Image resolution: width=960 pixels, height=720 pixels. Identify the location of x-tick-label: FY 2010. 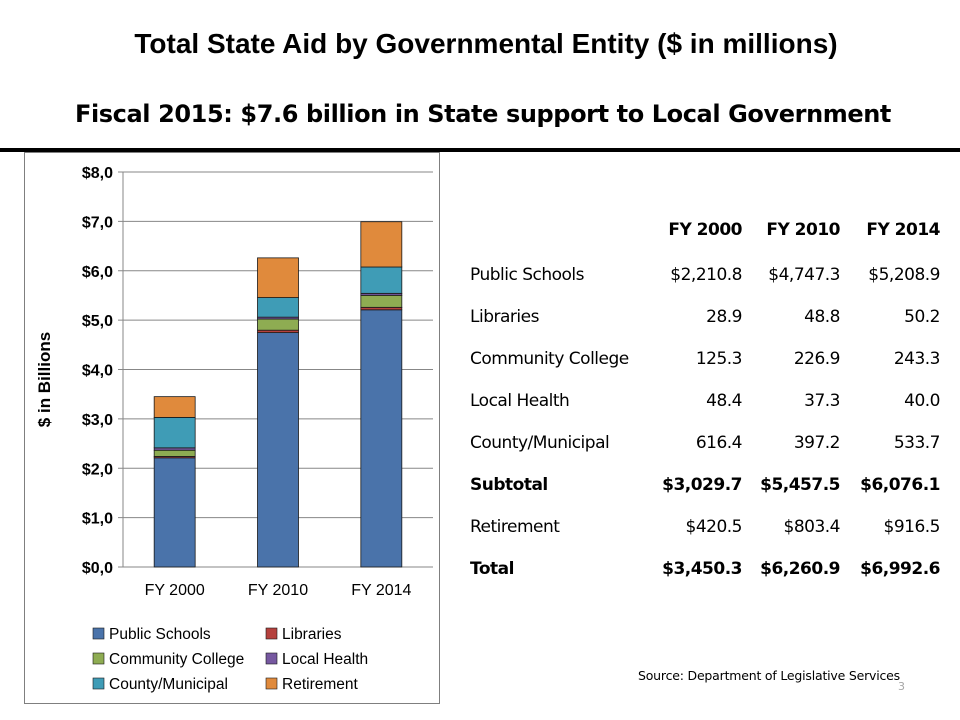
(278, 590).